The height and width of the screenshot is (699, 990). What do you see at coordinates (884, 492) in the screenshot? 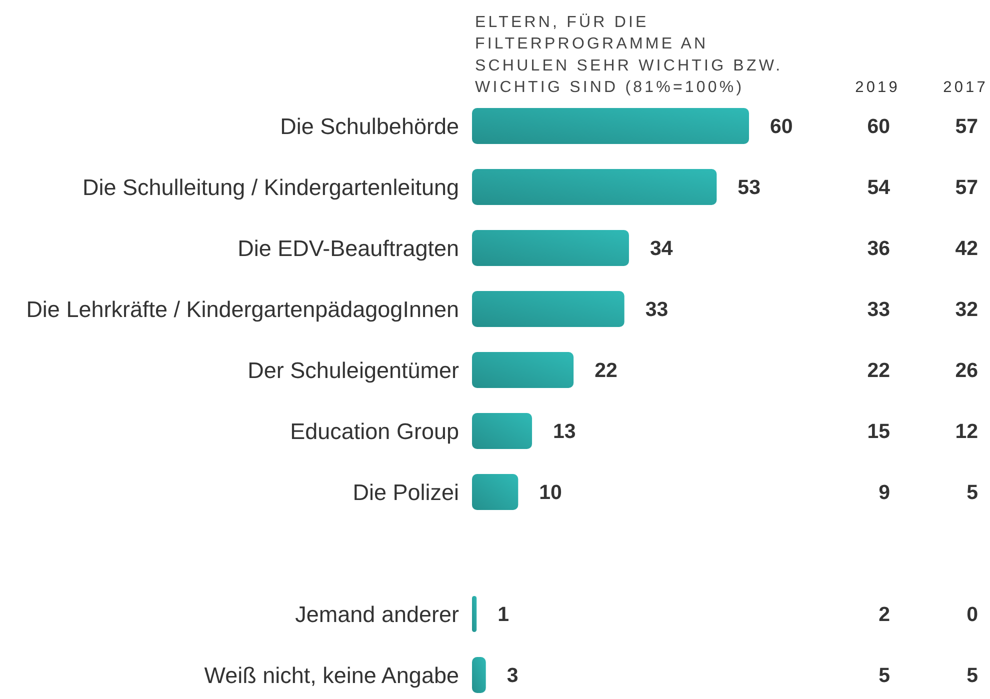
I see `data-label: 9` at bounding box center [884, 492].